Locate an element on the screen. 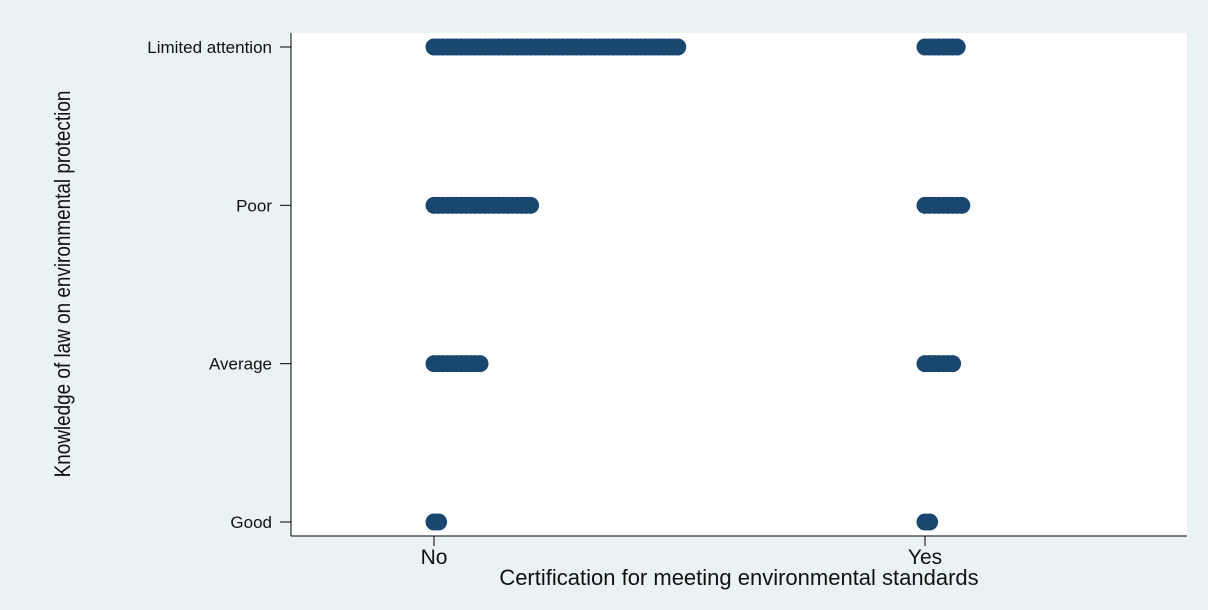  y-tick-label: Limited attention is located at coordinates (209, 47).